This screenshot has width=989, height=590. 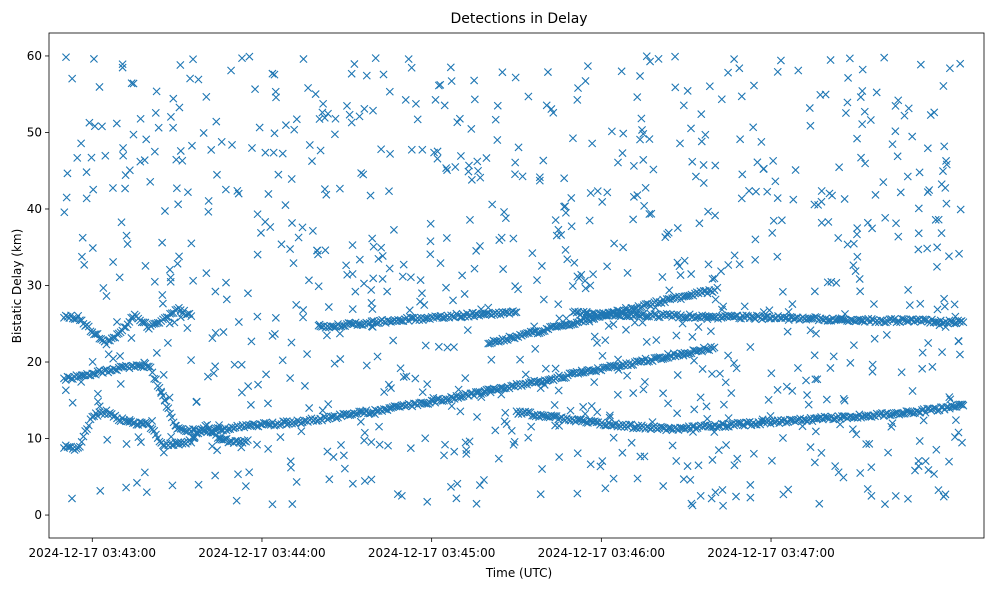 What do you see at coordinates (261, 553) in the screenshot?
I see `x-tick-label: 2024-12-17 03:44:00` at bounding box center [261, 553].